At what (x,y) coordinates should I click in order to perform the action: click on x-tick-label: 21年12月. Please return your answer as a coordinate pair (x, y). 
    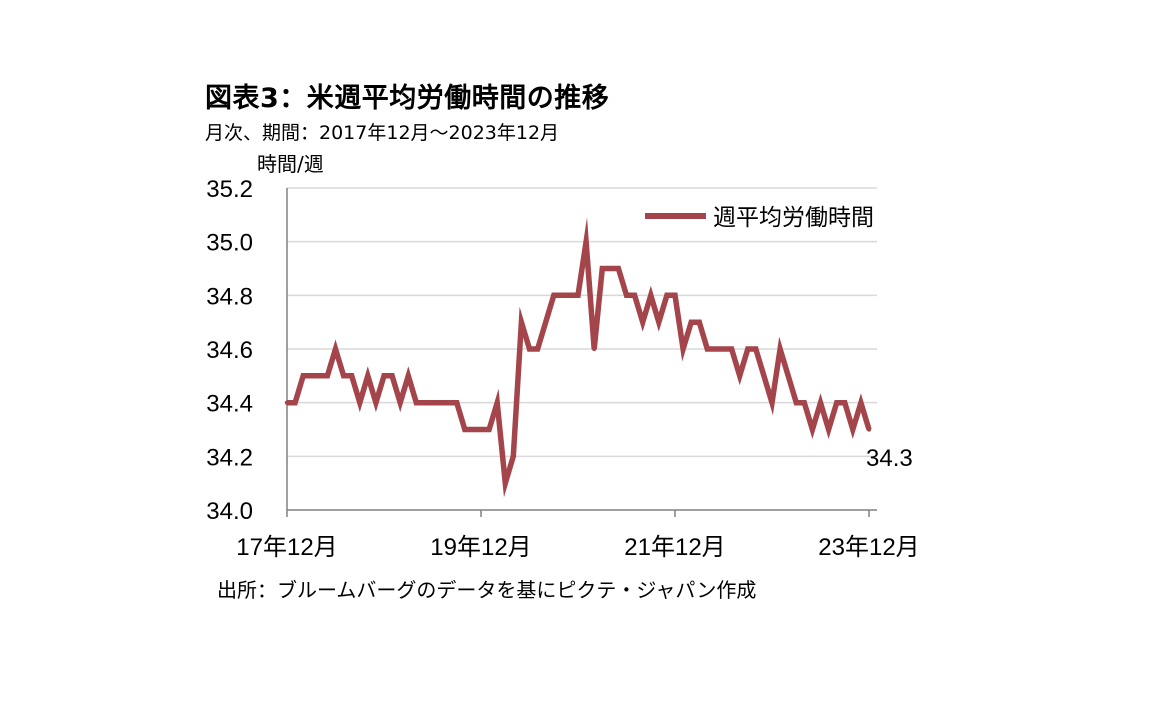
    Looking at the image, I should click on (674, 547).